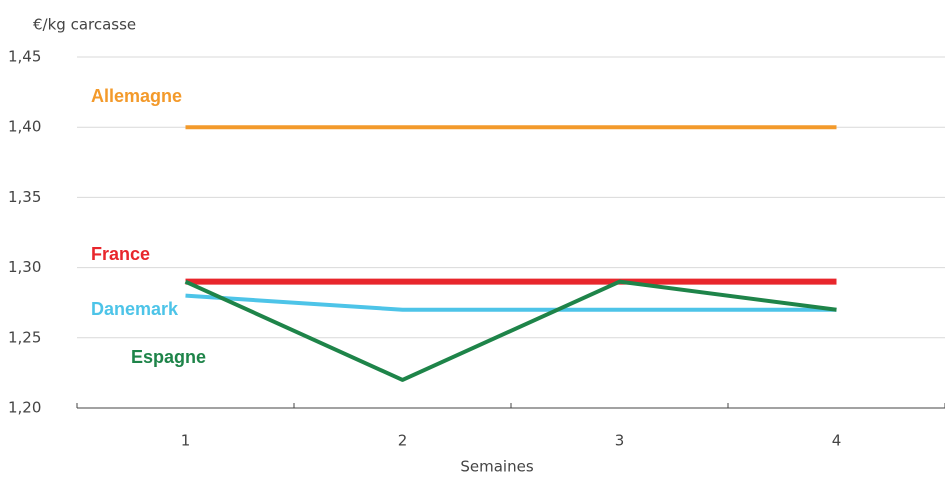 Image resolution: width=945 pixels, height=477 pixels. Describe the element at coordinates (120, 254) in the screenshot. I see `series-label: France` at that location.